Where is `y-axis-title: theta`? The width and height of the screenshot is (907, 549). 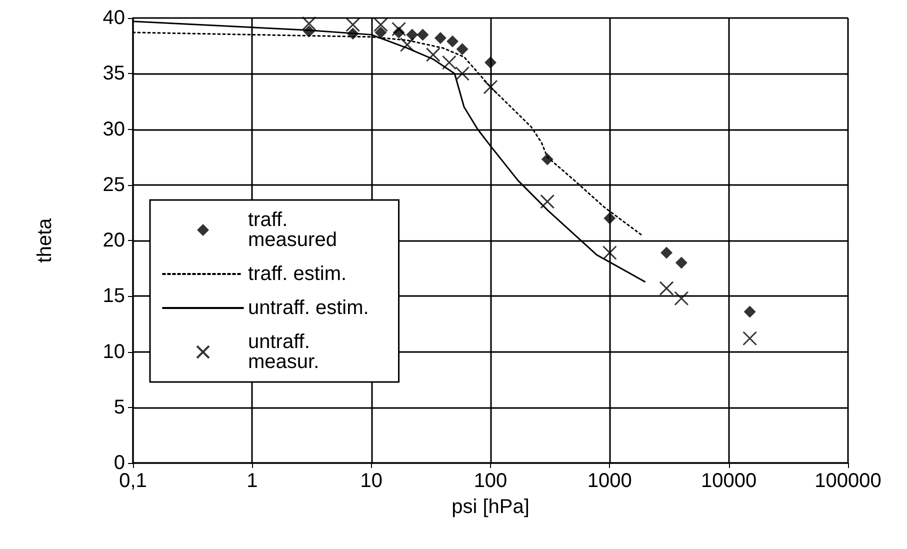 y-axis-title: theta is located at coordinates (45, 240).